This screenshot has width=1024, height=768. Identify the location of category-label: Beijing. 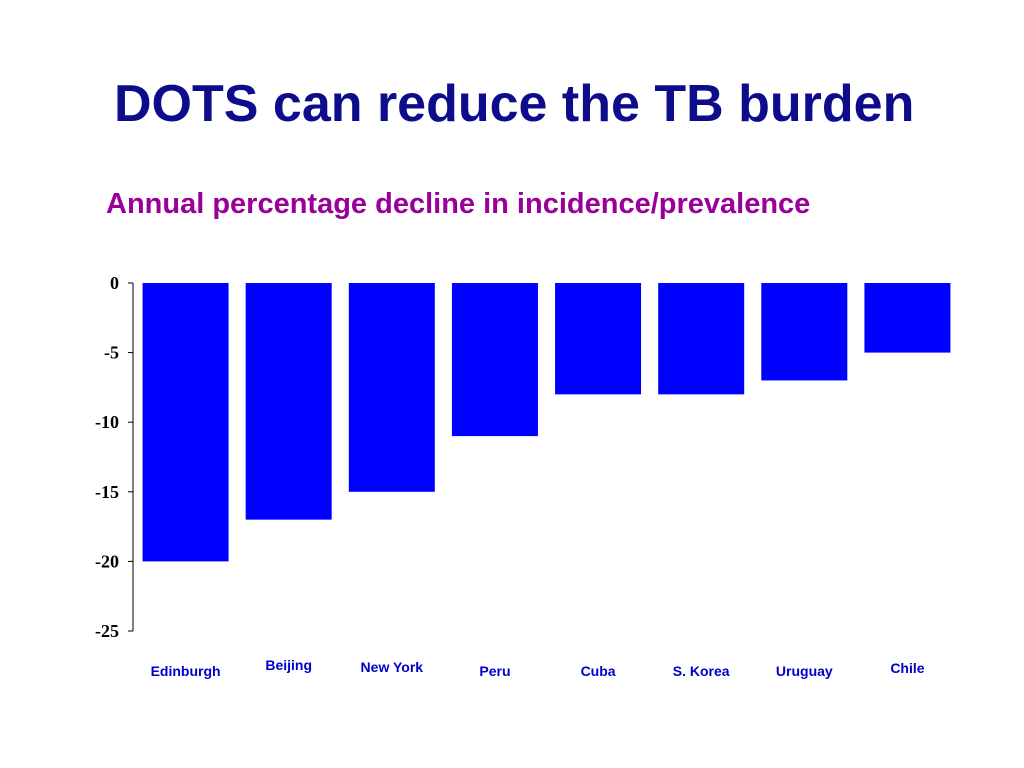
(288, 665).